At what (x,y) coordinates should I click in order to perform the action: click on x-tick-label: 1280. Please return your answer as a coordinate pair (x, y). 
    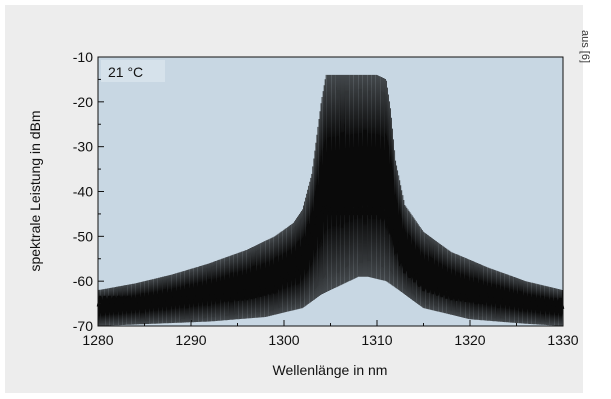
    Looking at the image, I should click on (97, 340).